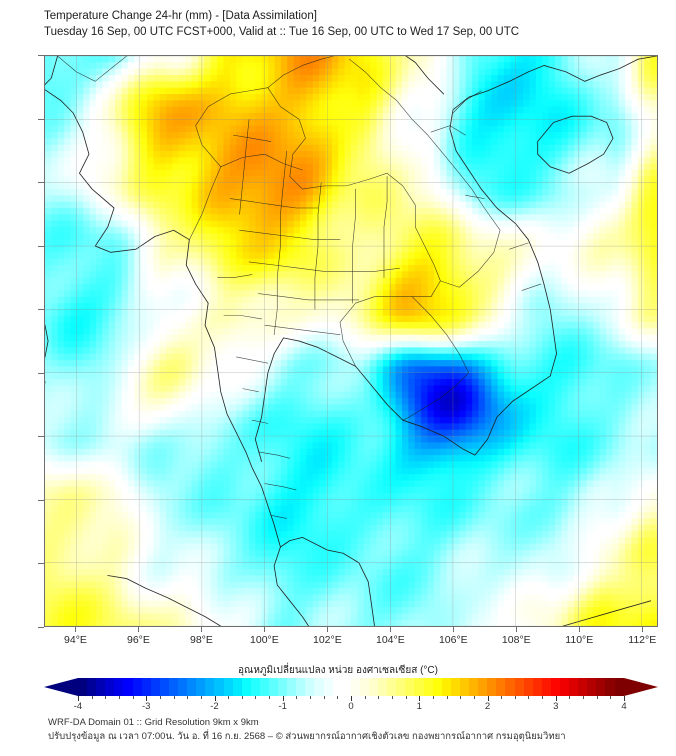 The width and height of the screenshot is (676, 756). I want to click on x-axis-tick-label: 100°E, so click(264, 640).